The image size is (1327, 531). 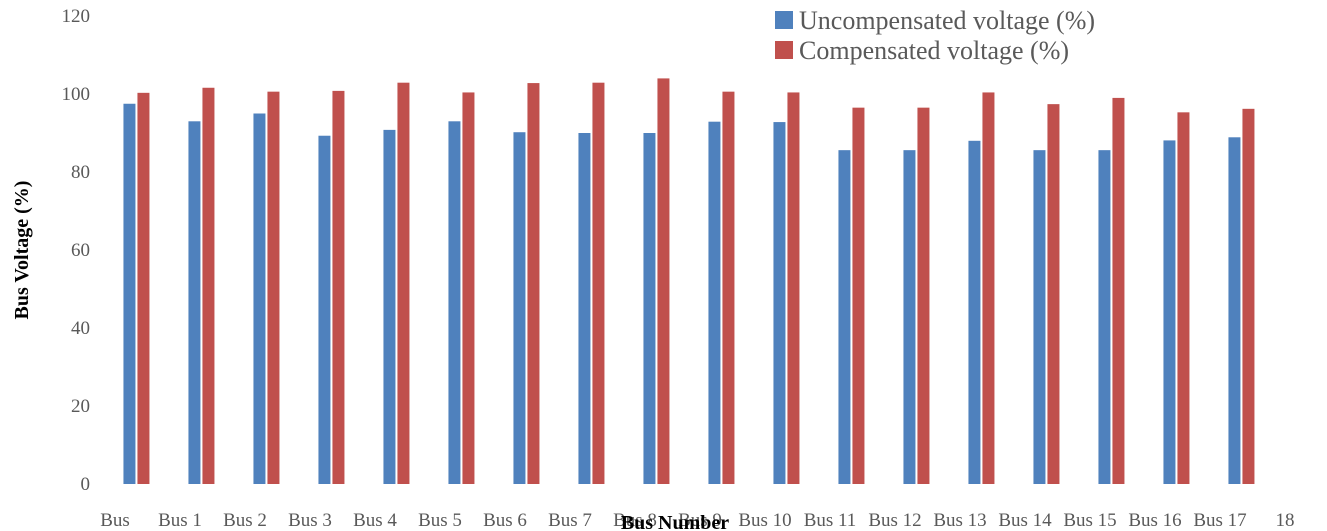 I want to click on x-tick-label: Bus 12, so click(x=894, y=520).